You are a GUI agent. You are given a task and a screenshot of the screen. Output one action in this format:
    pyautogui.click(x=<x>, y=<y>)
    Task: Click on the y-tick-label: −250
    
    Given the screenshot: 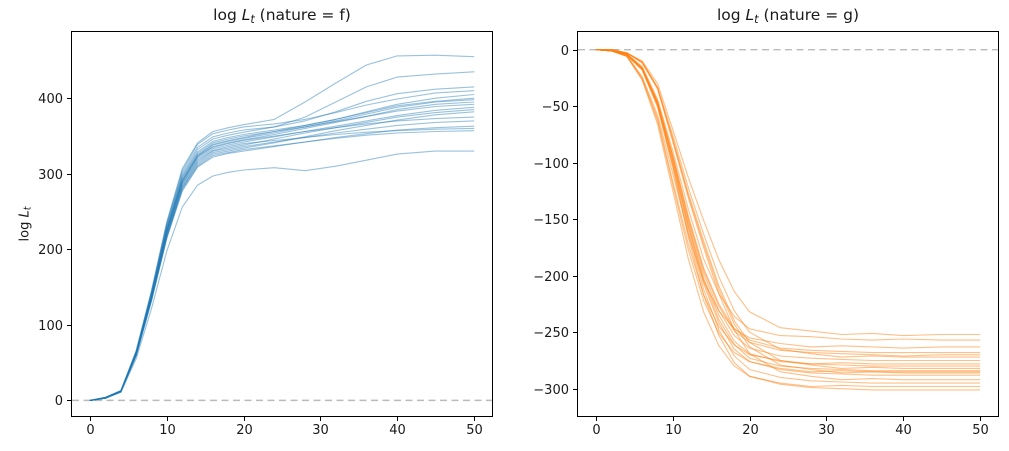 What is the action you would take?
    pyautogui.click(x=551, y=333)
    